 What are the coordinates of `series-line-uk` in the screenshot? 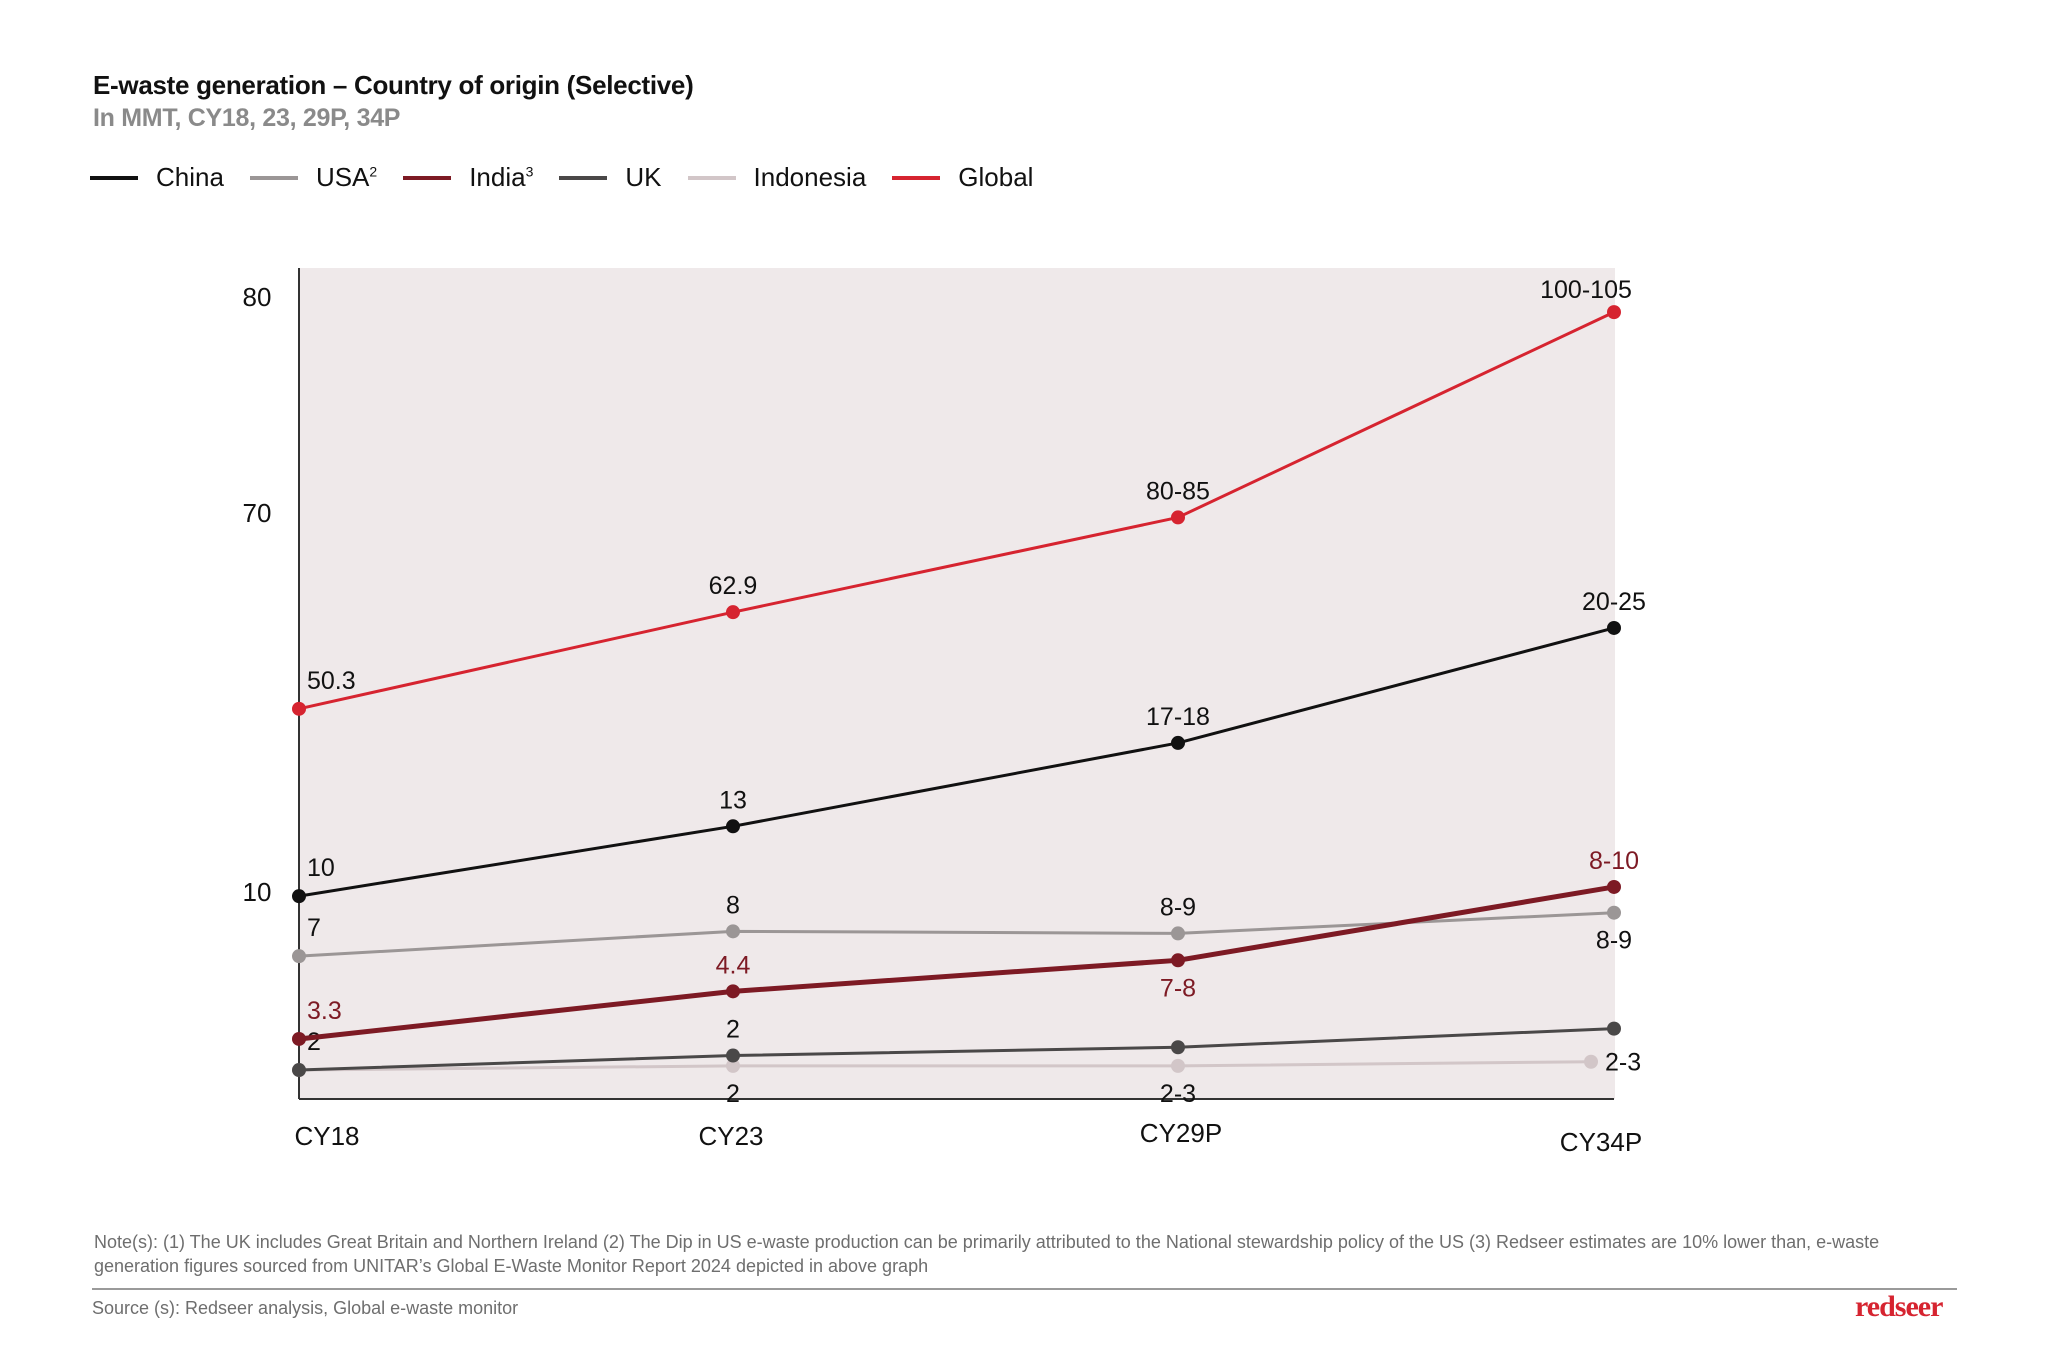 It's located at (956, 1049).